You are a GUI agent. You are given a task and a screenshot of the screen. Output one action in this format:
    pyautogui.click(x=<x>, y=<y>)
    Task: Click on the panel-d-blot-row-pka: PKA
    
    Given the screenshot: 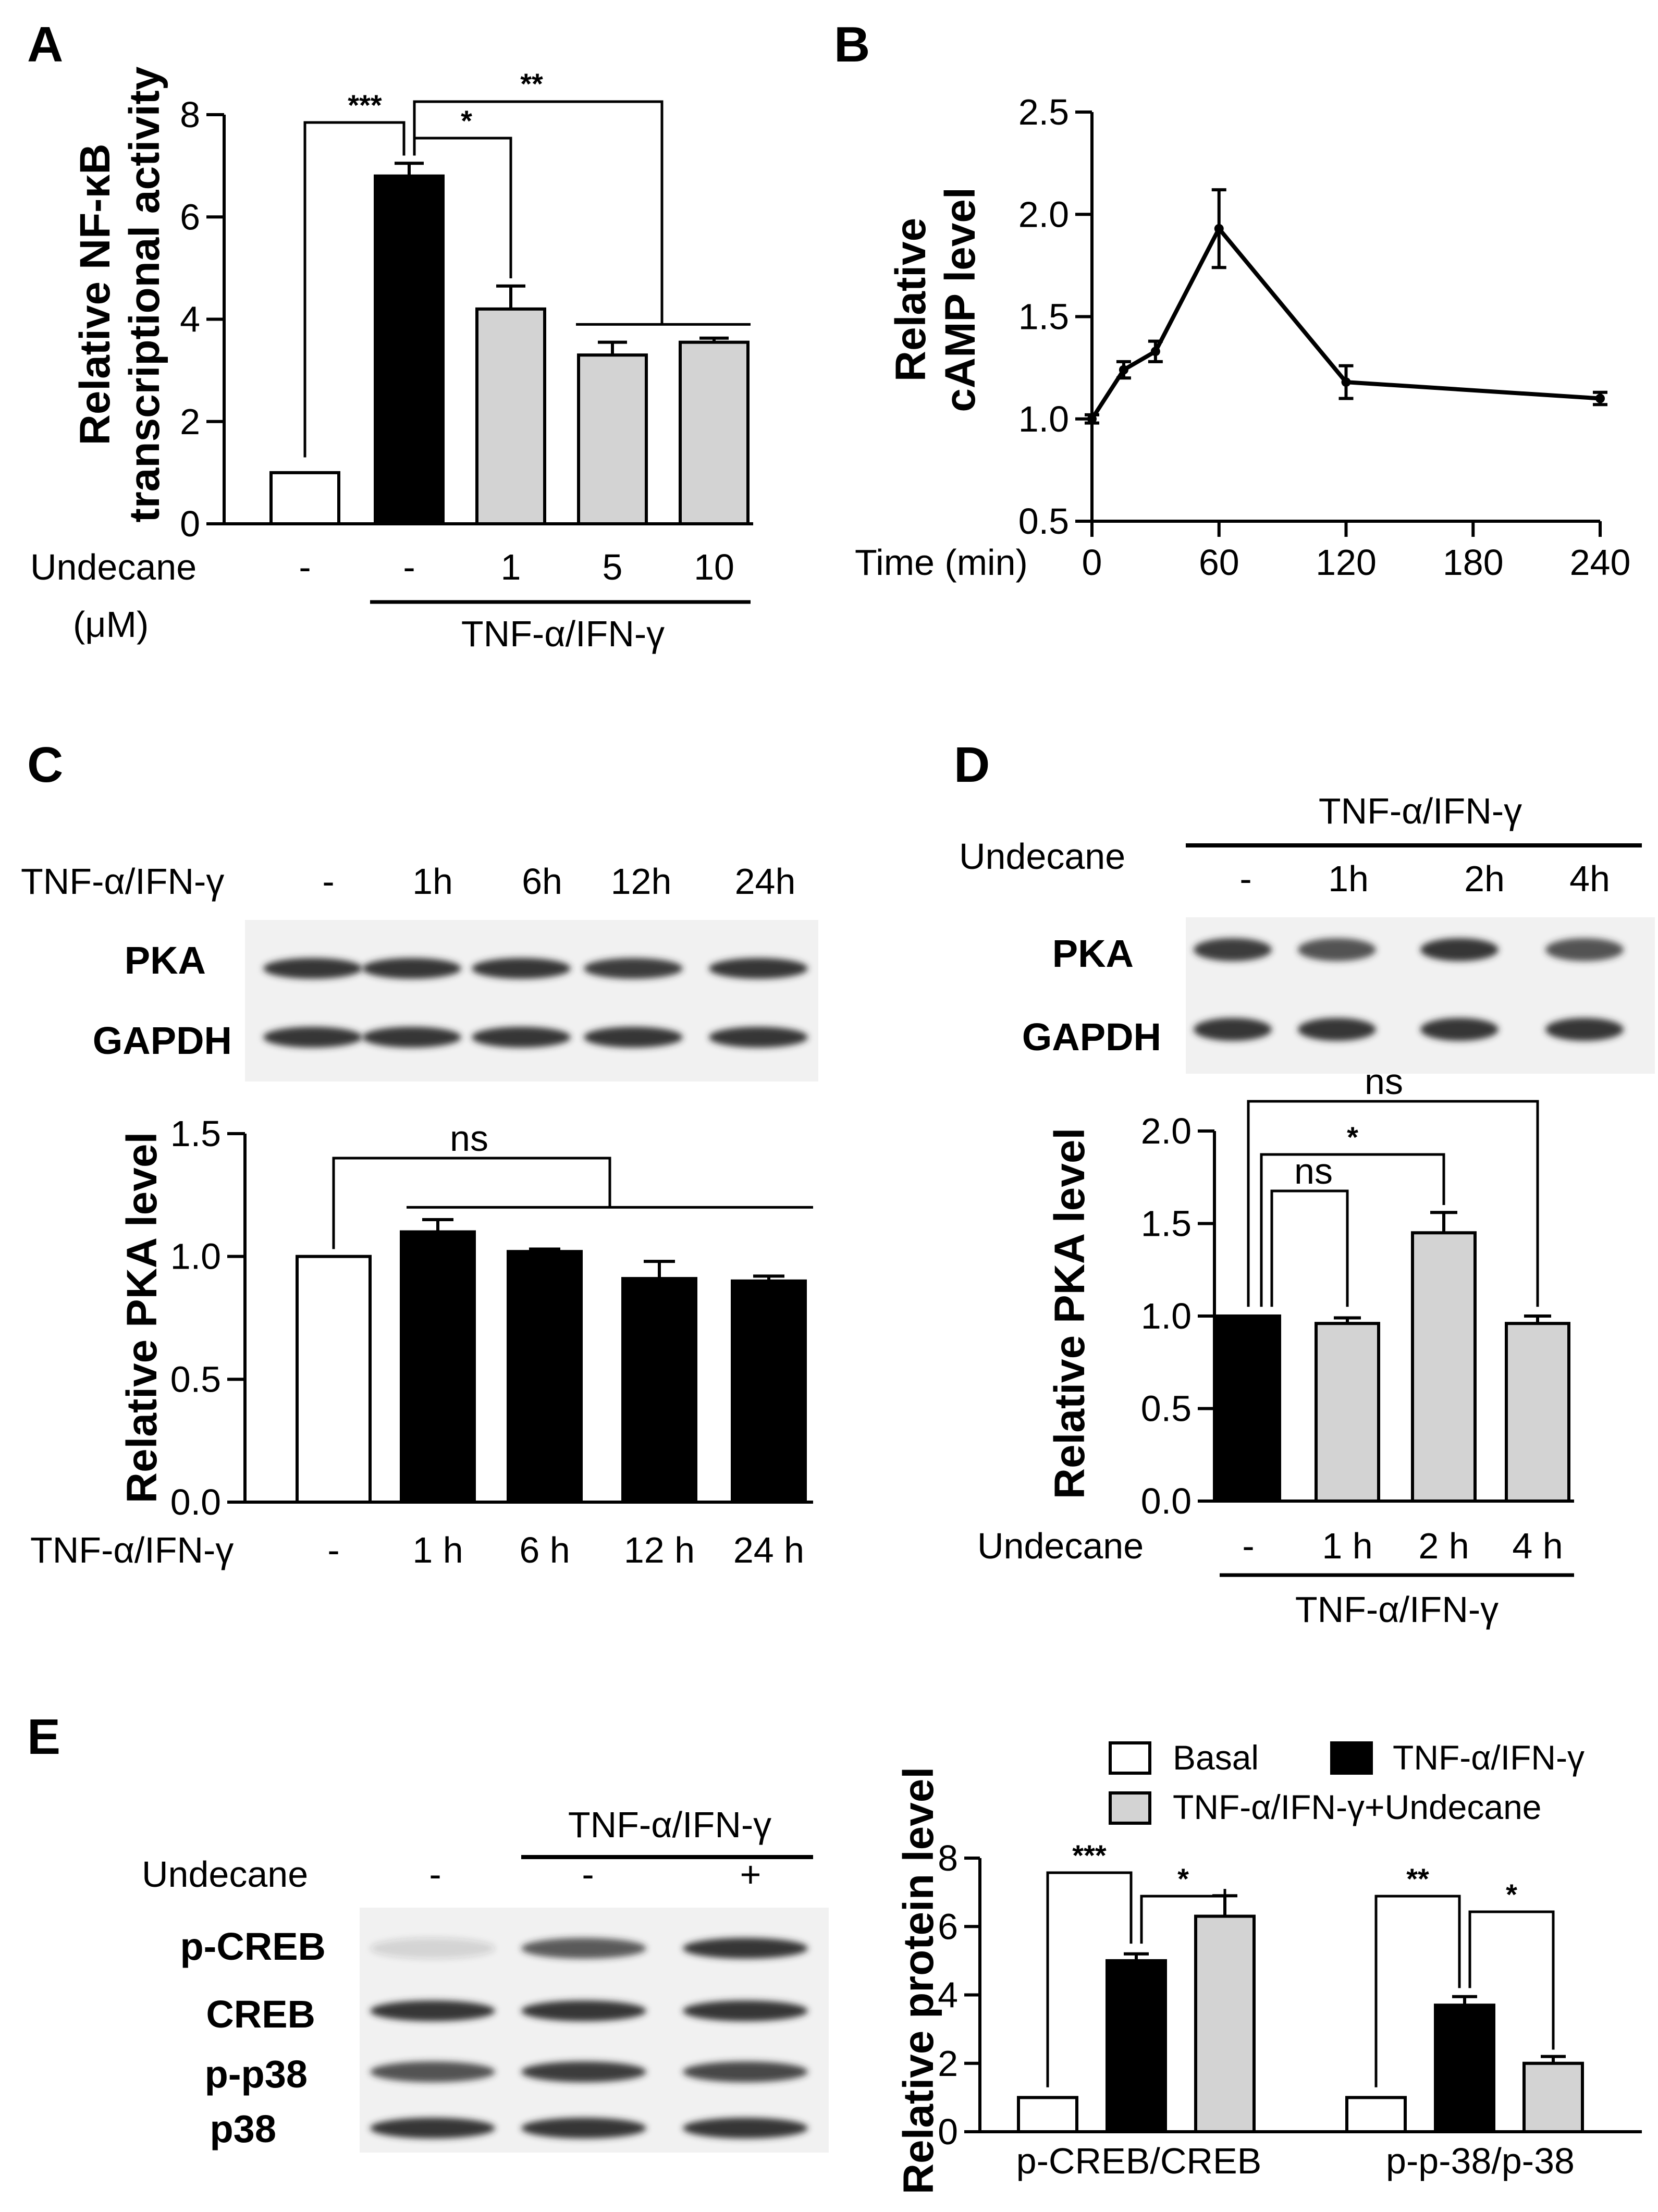 What is the action you would take?
    pyautogui.click(x=1093, y=953)
    